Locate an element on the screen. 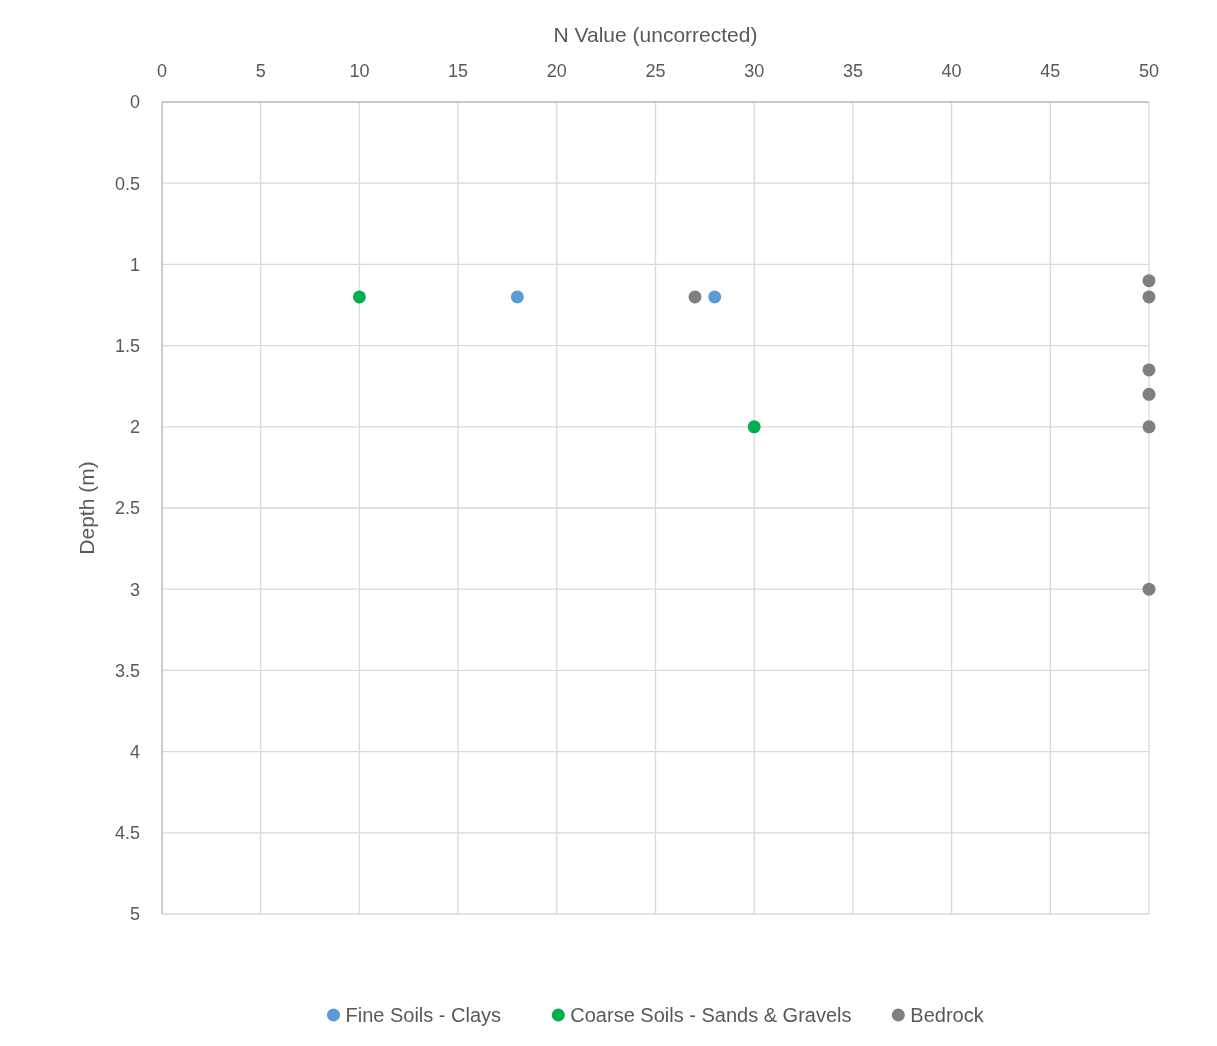 This screenshot has width=1217, height=1046. y-tick-label: 1.5 is located at coordinates (127, 345).